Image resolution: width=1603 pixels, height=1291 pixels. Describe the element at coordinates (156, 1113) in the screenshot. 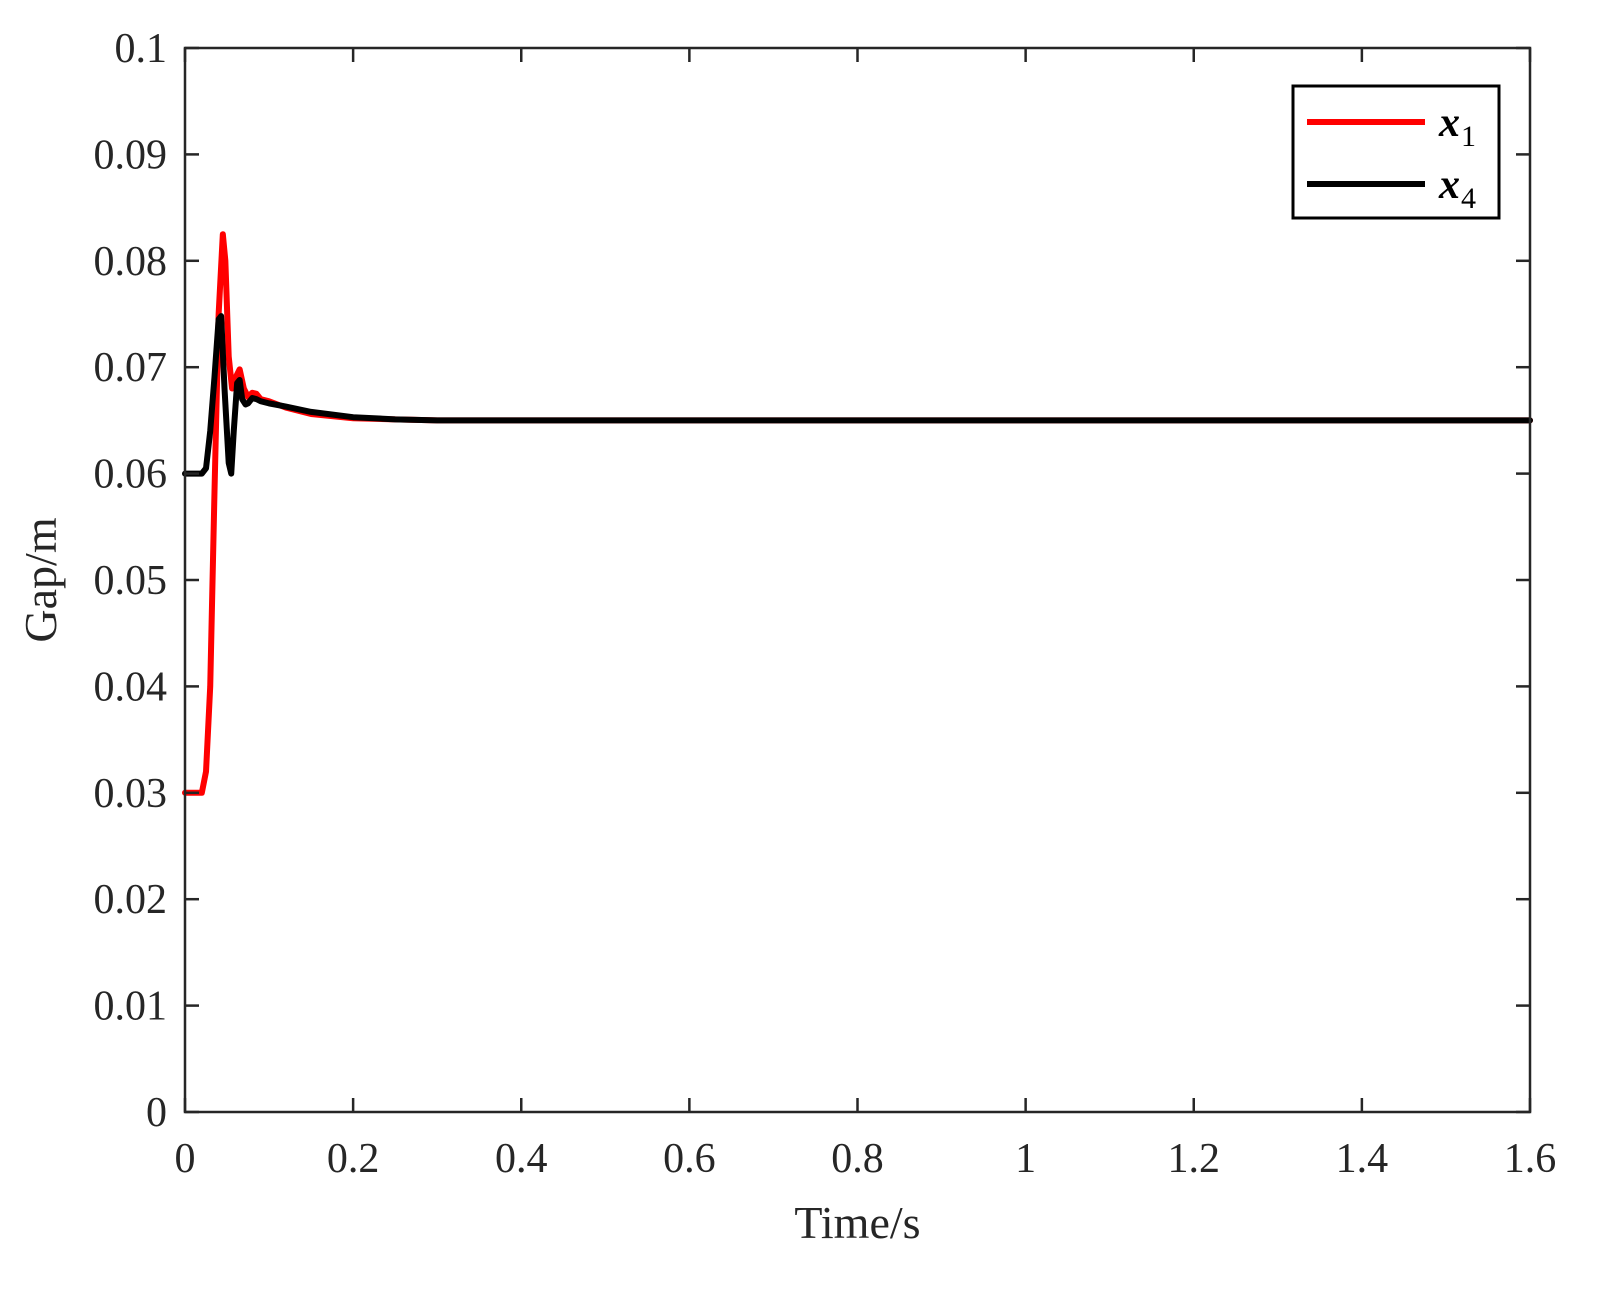

I see `y-tick-label: 0` at that location.